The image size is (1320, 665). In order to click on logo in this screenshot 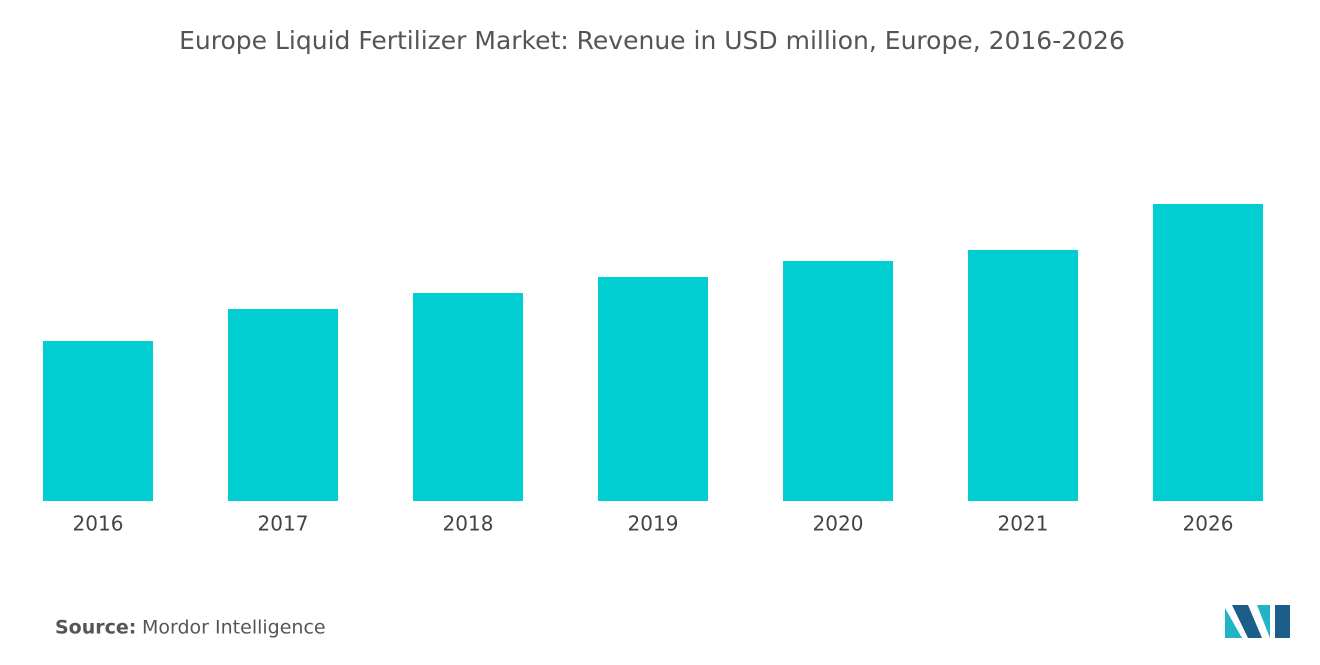, I will do `click(1257, 621)`.